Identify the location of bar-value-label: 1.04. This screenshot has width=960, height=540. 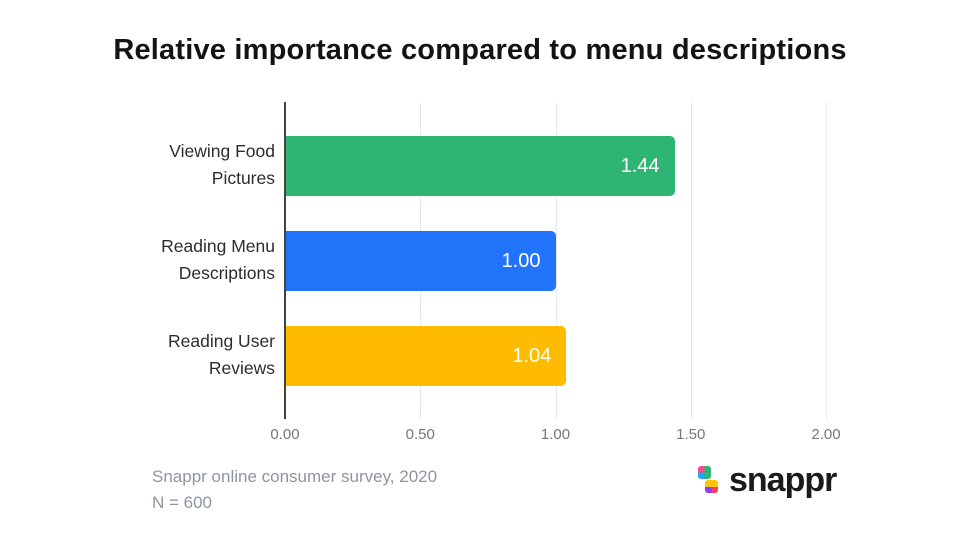
(532, 355).